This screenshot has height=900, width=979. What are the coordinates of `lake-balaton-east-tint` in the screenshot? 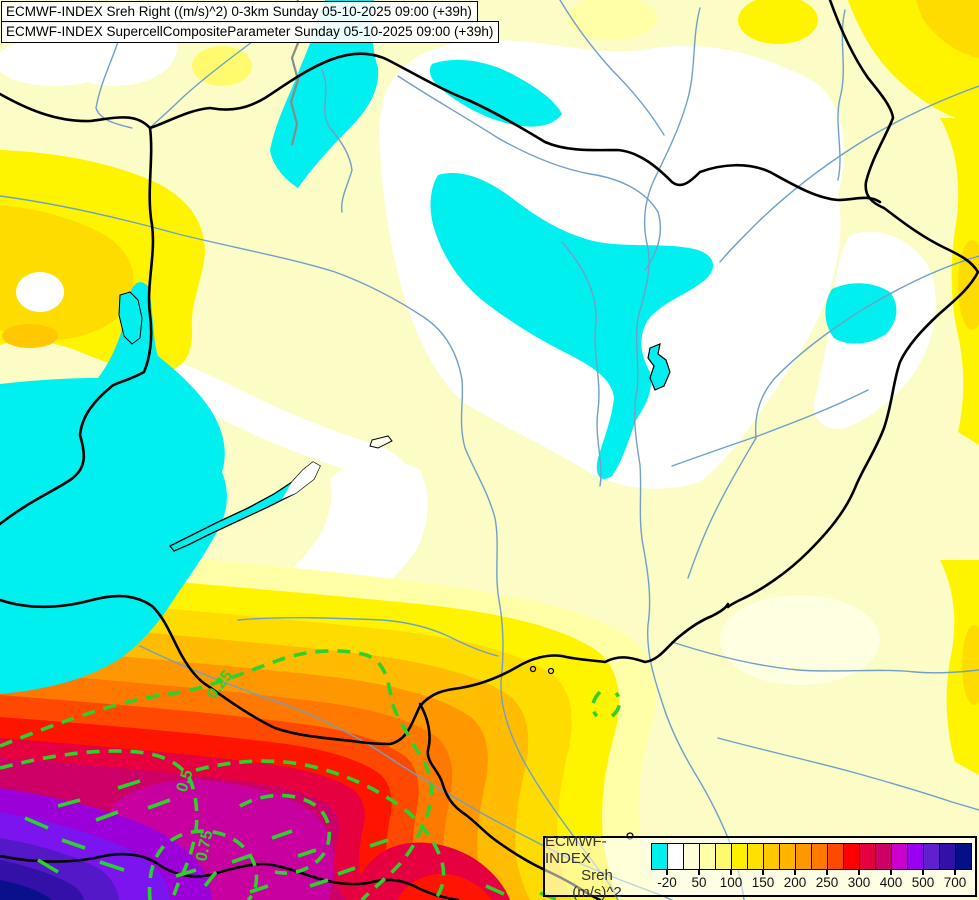 It's located at (301, 480).